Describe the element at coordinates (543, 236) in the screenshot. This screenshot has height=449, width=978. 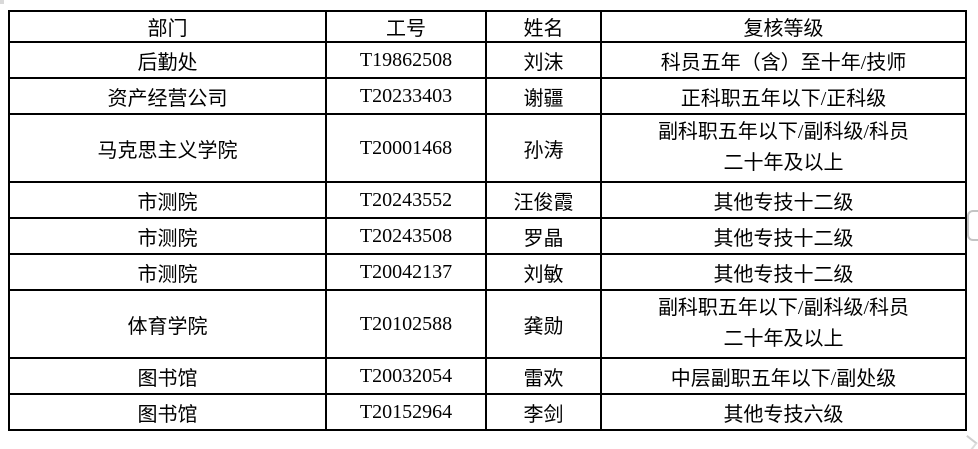
I see `cell-name: 罗晶` at that location.